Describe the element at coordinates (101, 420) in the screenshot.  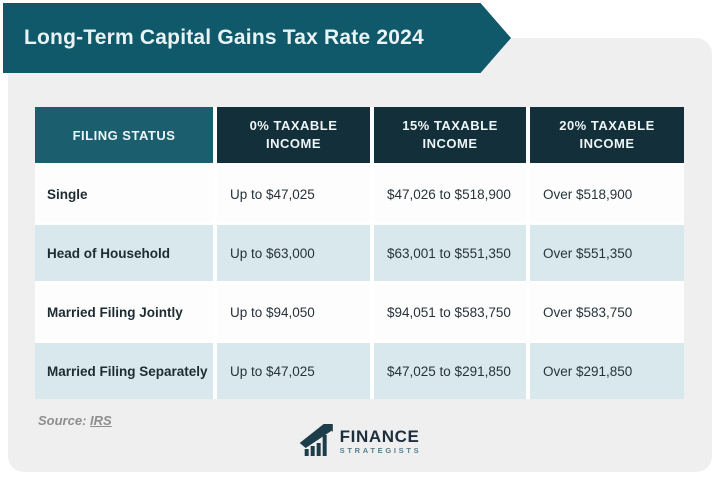
I see `source-irs-link: IRS` at that location.